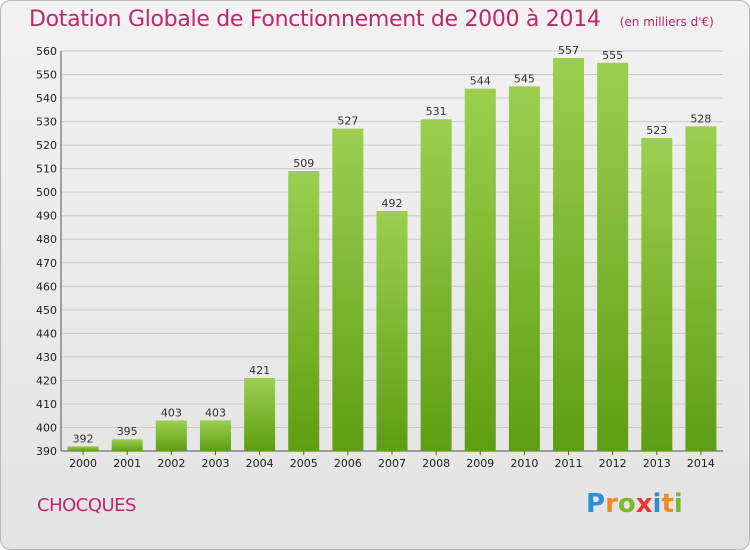 The width and height of the screenshot is (750, 550). Describe the element at coordinates (656, 130) in the screenshot. I see `data-label: 523` at that location.